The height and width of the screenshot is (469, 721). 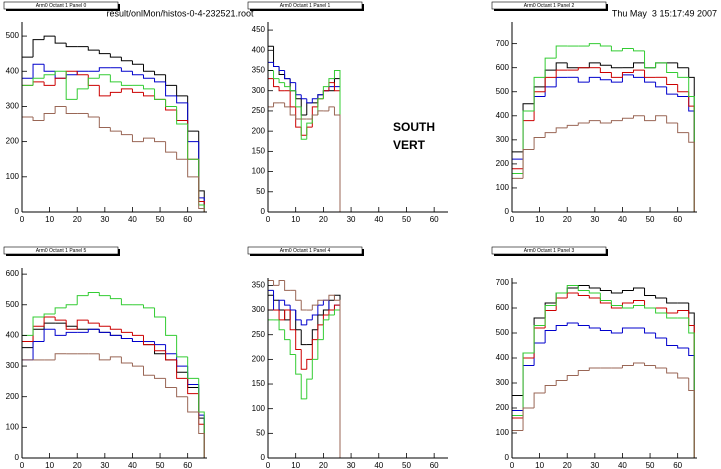 I want to click on y-tick-label: 600, so click(x=503, y=67).